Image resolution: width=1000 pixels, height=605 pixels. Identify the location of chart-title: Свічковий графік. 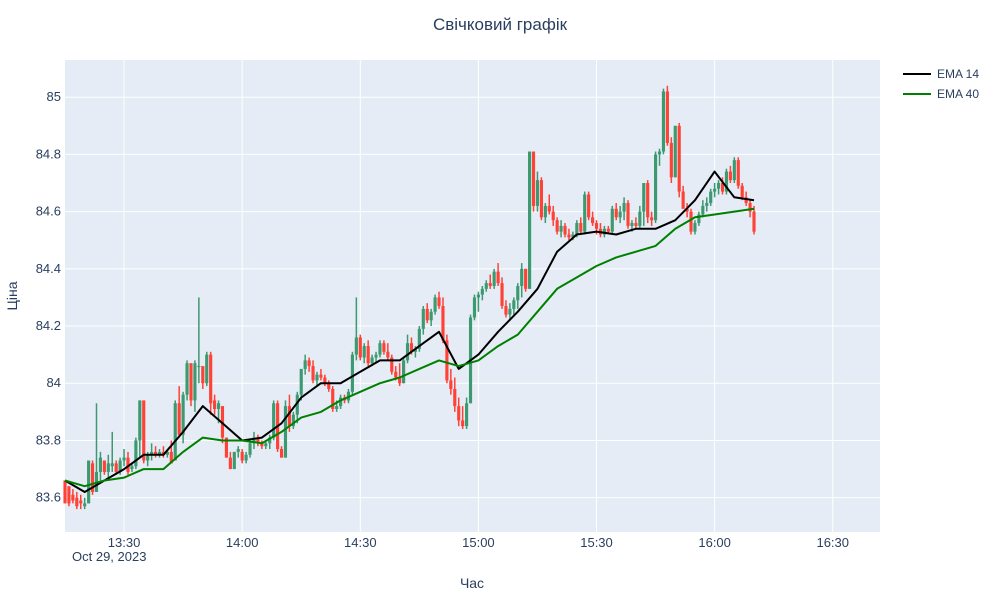
(500, 24).